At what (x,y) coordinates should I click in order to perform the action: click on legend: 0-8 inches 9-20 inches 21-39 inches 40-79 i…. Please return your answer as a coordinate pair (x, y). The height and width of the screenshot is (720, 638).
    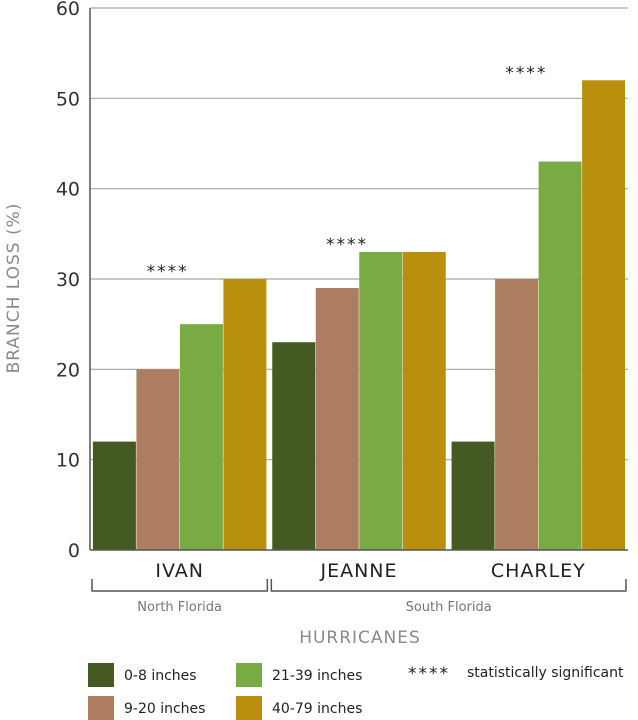
    Looking at the image, I should click on (356, 691).